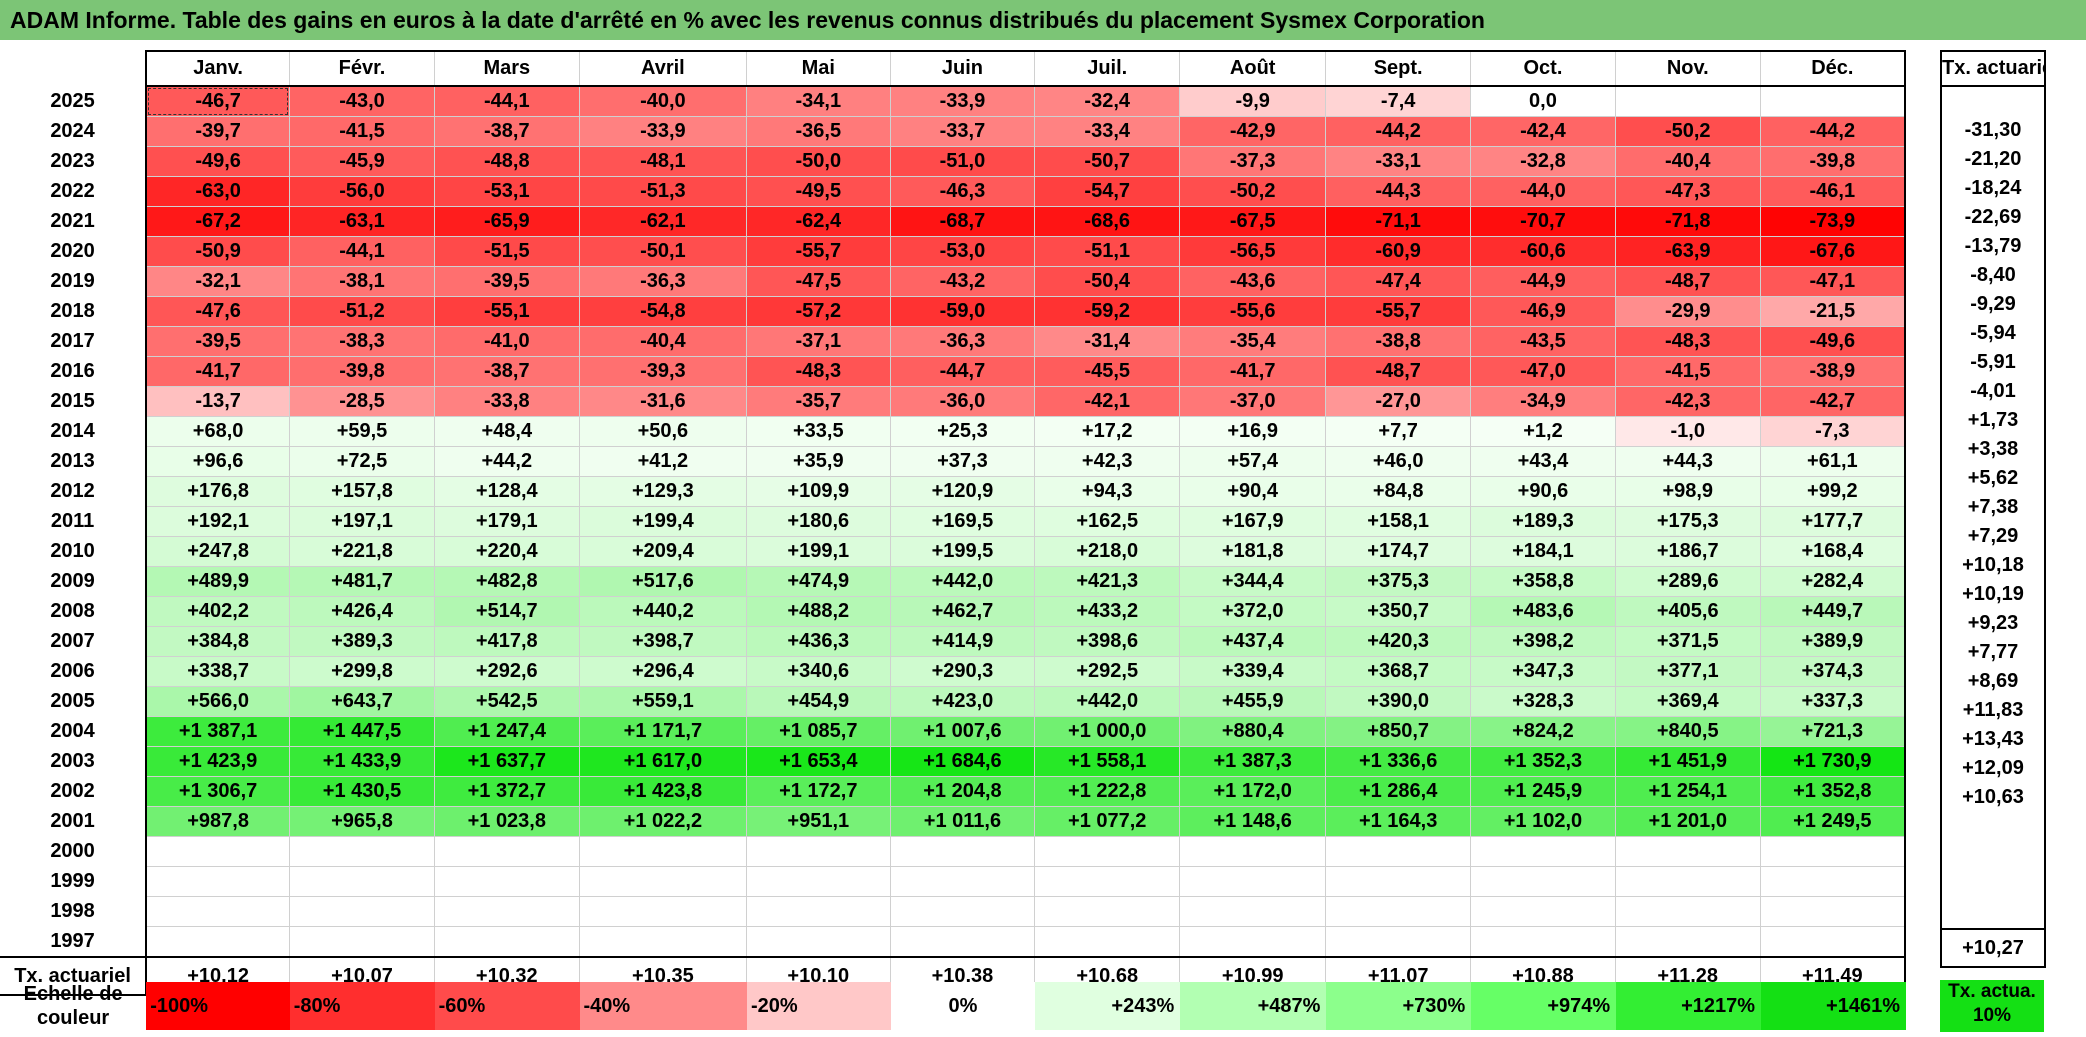  What do you see at coordinates (1107, 761) in the screenshot?
I see `gain-cell: +1 558,1` at bounding box center [1107, 761].